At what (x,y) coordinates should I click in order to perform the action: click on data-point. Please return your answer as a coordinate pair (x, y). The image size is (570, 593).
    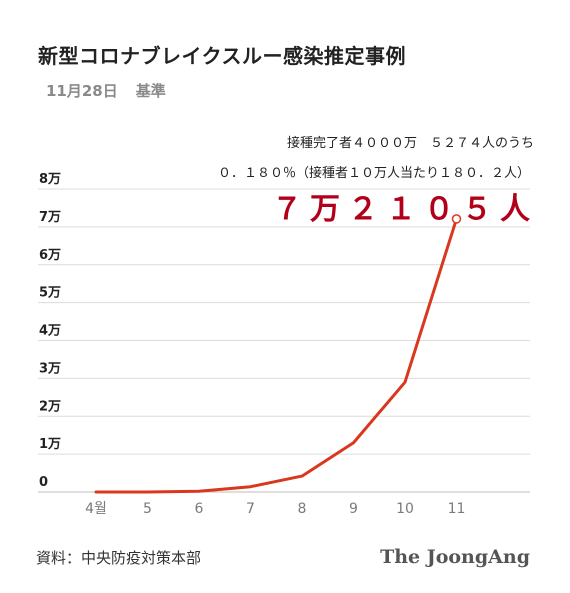
    Looking at the image, I should click on (456, 219).